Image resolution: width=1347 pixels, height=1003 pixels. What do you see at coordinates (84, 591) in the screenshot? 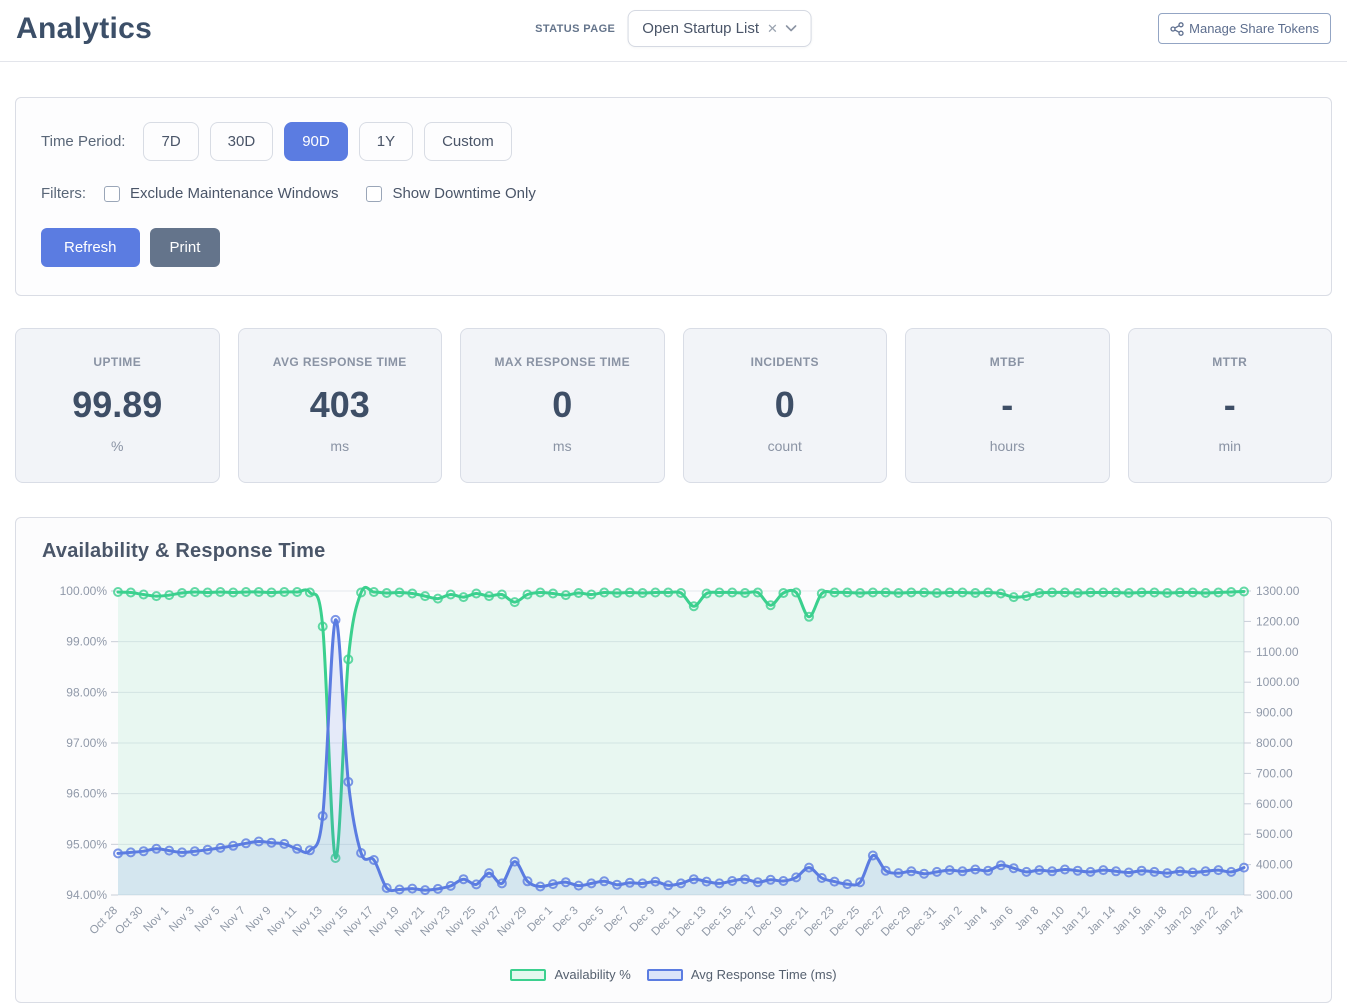
I see `left-axis-label: 100.00%` at bounding box center [84, 591].